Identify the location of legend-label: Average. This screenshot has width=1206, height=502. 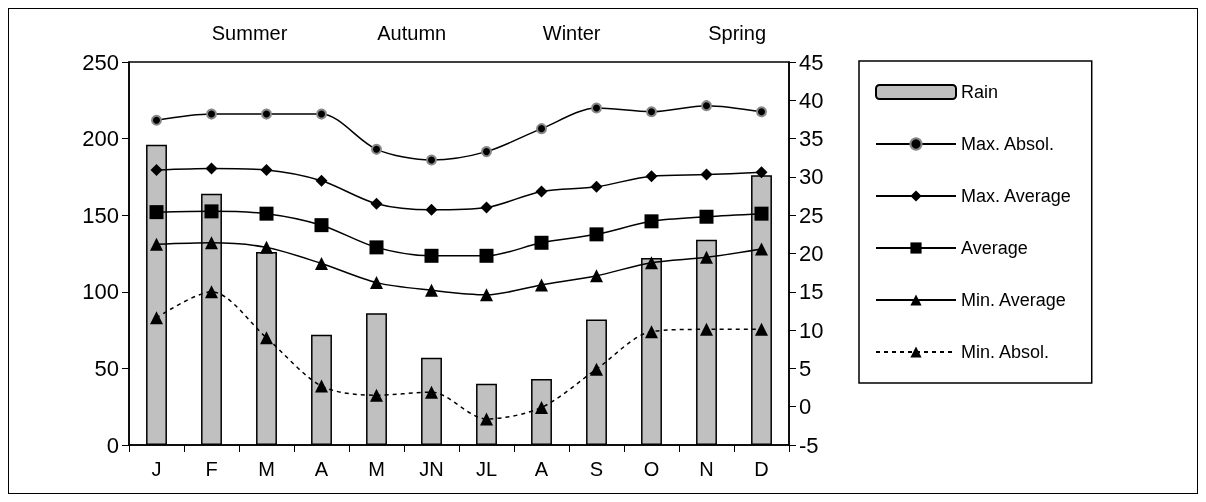
(994, 248).